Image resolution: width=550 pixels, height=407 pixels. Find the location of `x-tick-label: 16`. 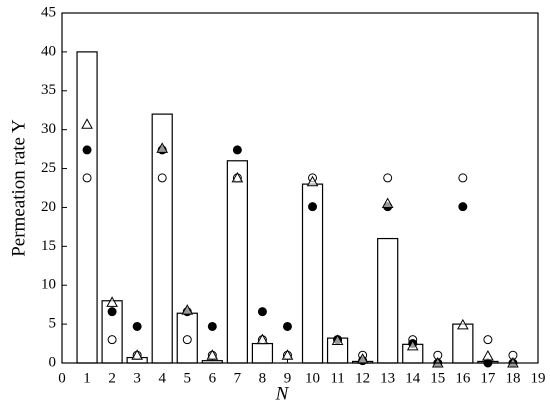

x-tick-label: 16 is located at coordinates (463, 378).